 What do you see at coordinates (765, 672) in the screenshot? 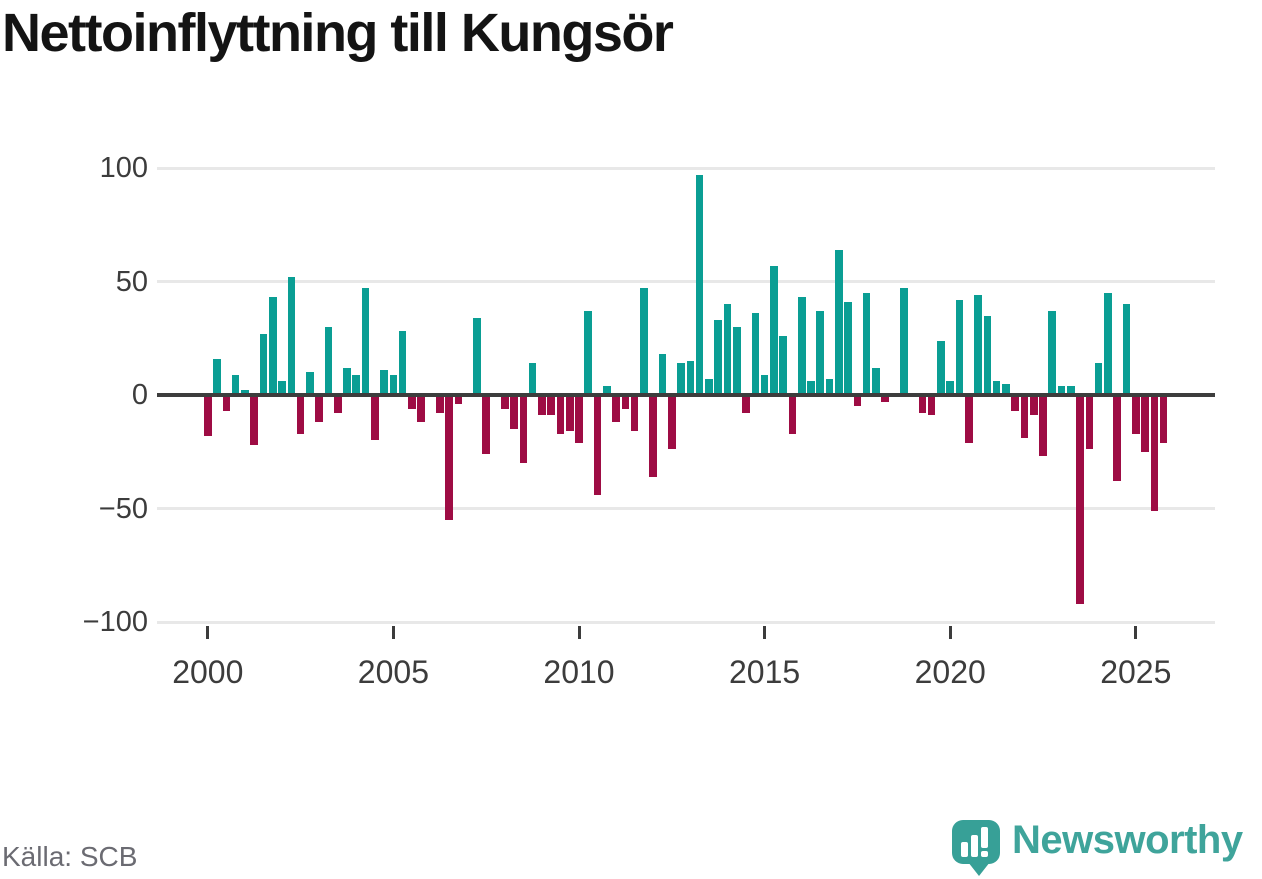
I see `x-axis-label: 2015` at bounding box center [765, 672].